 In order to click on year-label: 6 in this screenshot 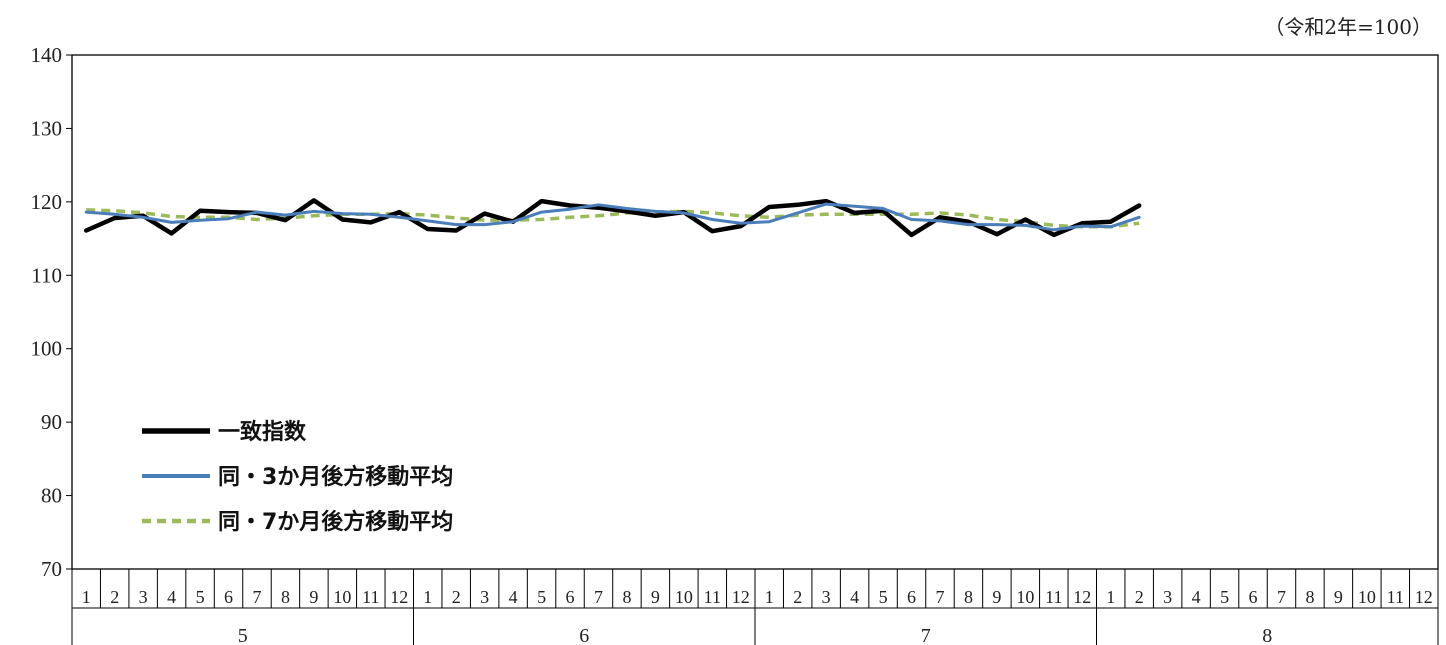, I will do `click(584, 635)`.